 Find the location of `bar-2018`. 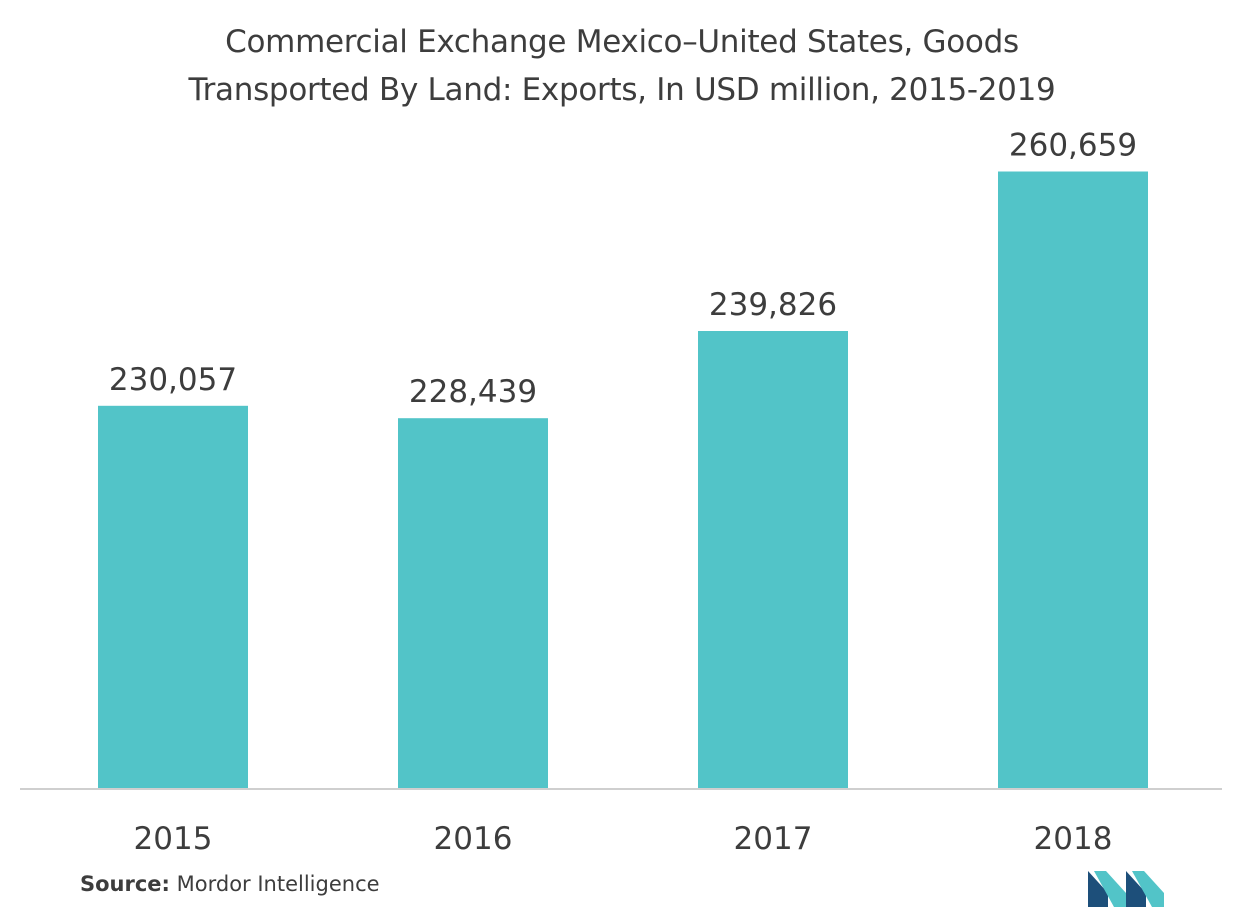

bar-2018 is located at coordinates (1073, 480).